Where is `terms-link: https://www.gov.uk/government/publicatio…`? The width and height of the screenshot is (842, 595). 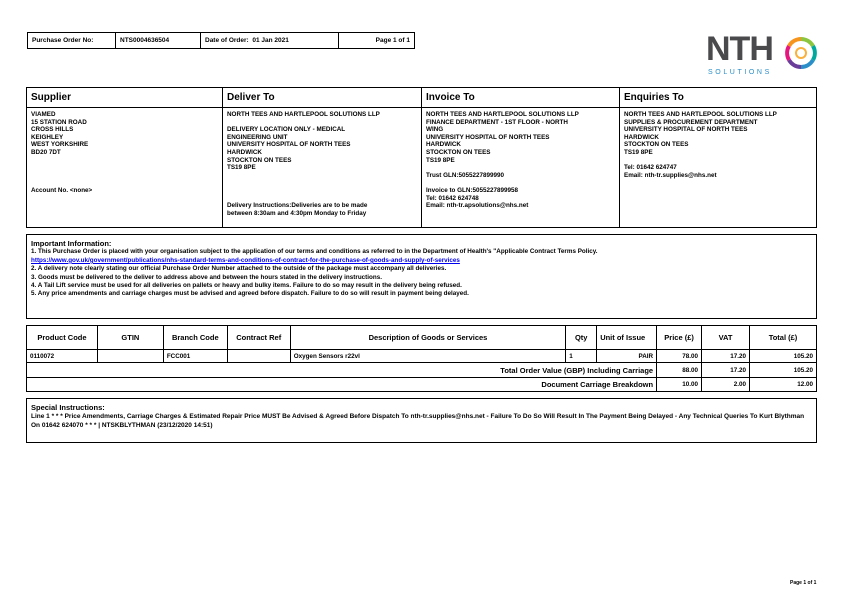
terms-link: https://www.gov.uk/government/publicatio… is located at coordinates (245, 260).